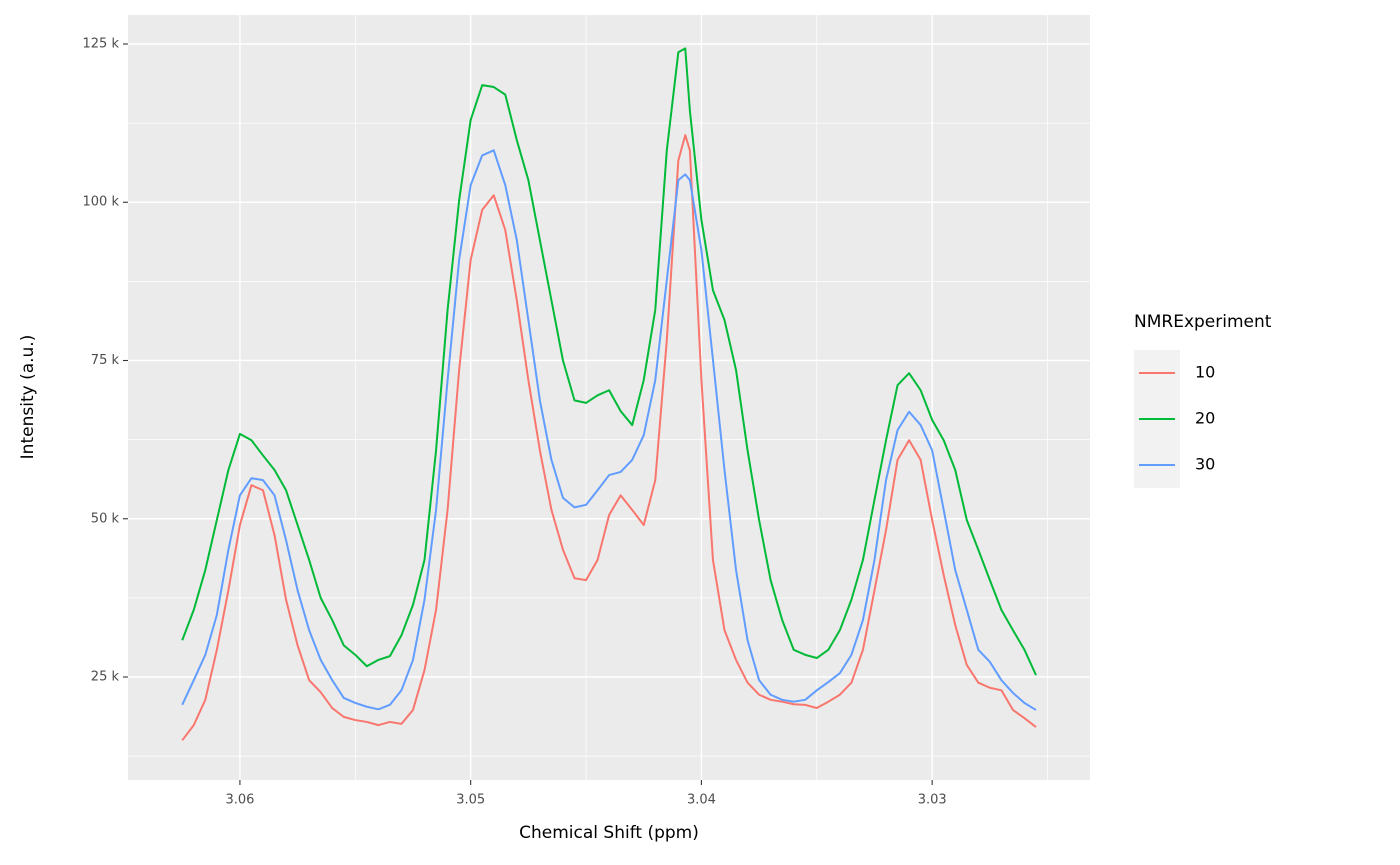  I want to click on x-tick-label: 3.05, so click(470, 800).